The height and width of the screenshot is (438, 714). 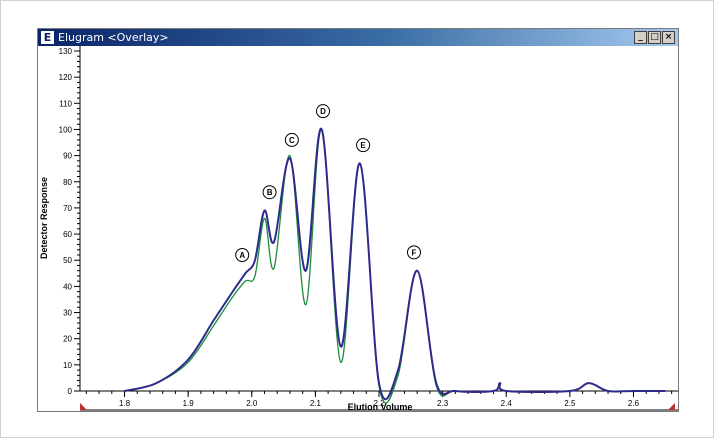 I want to click on x-ruler-left-marker, so click(x=83, y=406).